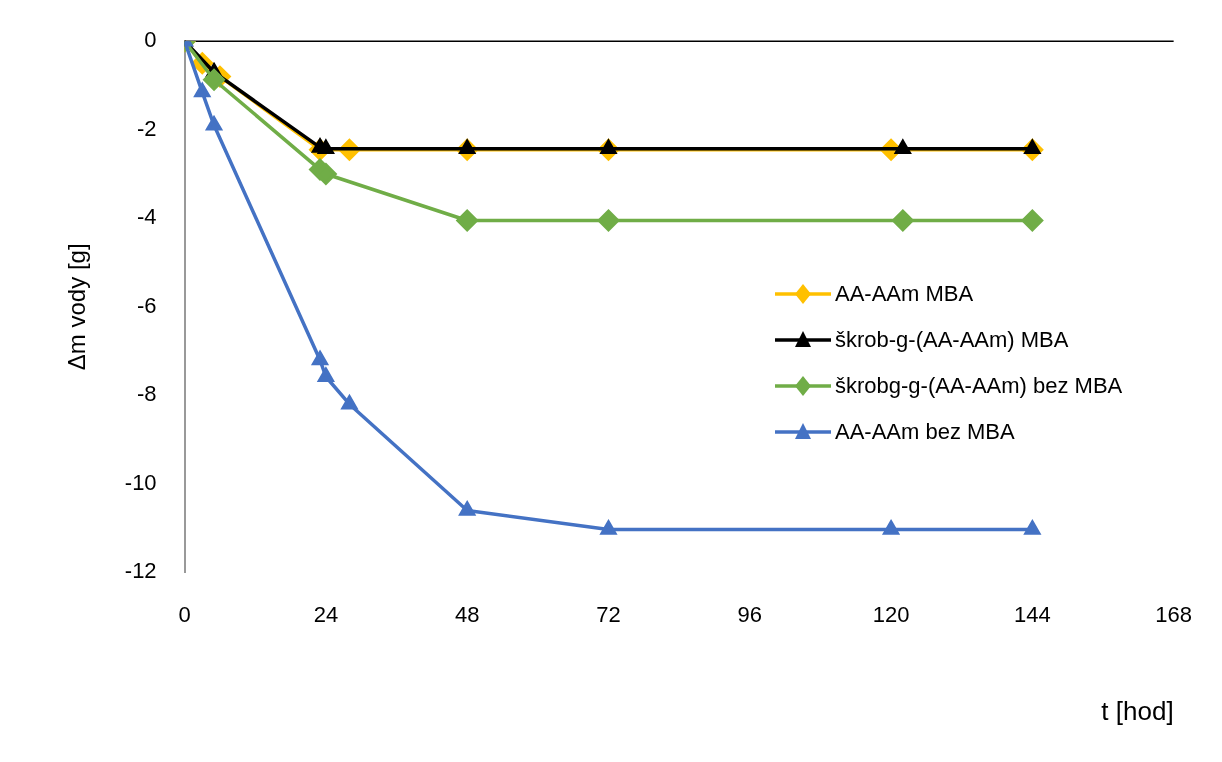  What do you see at coordinates (140, 482) in the screenshot?
I see `y-tick-label: -10` at bounding box center [140, 482].